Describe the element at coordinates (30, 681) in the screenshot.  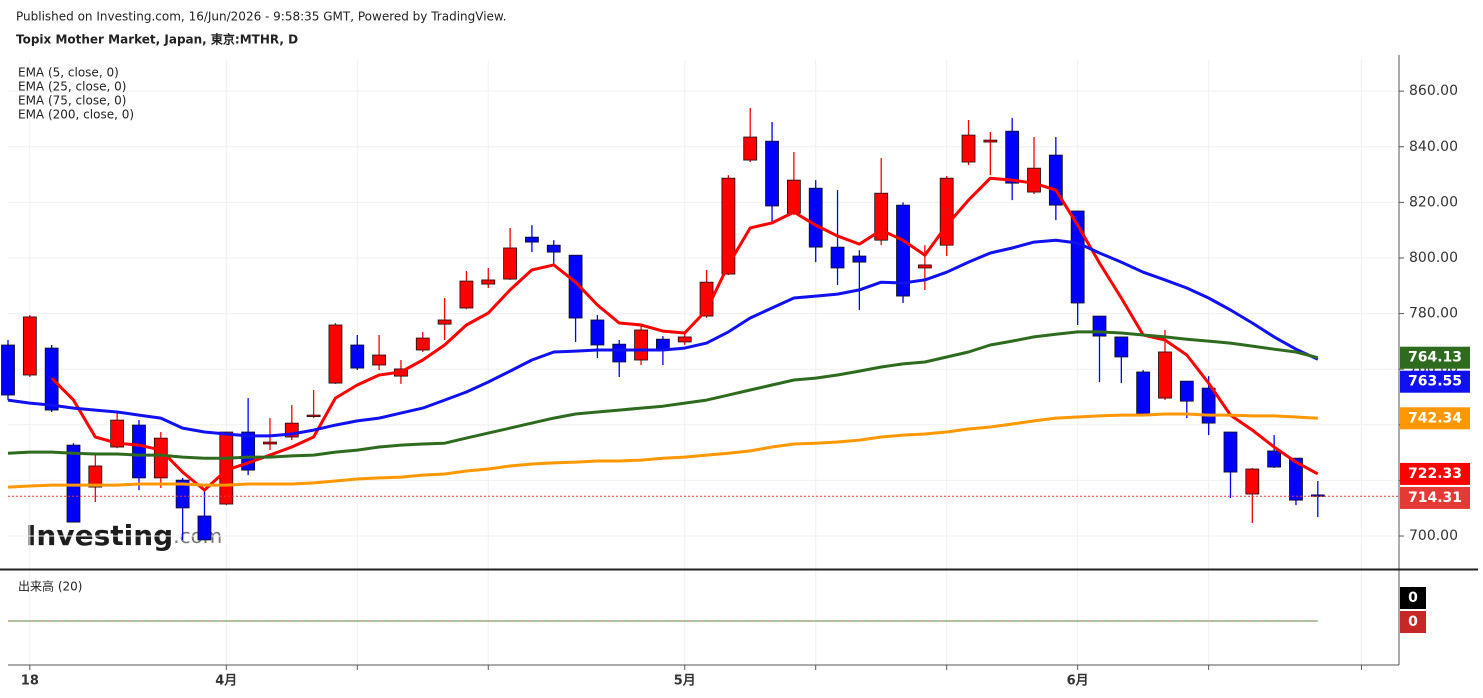
I see `x-tick-label: 18` at that location.